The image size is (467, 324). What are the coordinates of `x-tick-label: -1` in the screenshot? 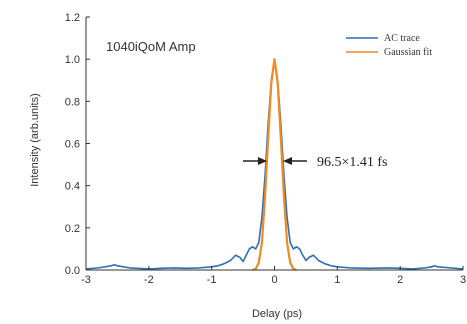 It's located at (212, 280).